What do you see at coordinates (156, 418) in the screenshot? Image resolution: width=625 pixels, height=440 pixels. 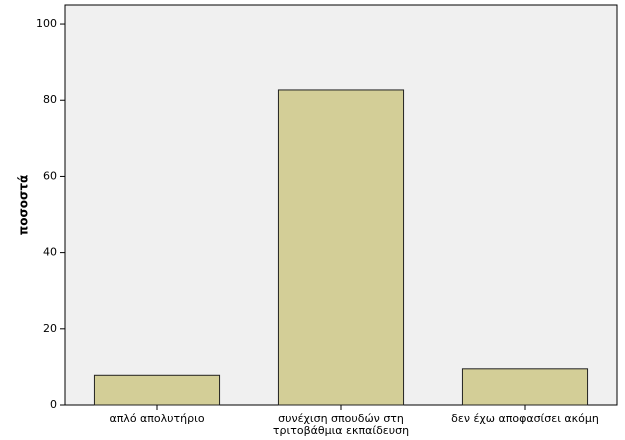 I see `x-tick-label: απλό απολυτήριο` at bounding box center [156, 418].